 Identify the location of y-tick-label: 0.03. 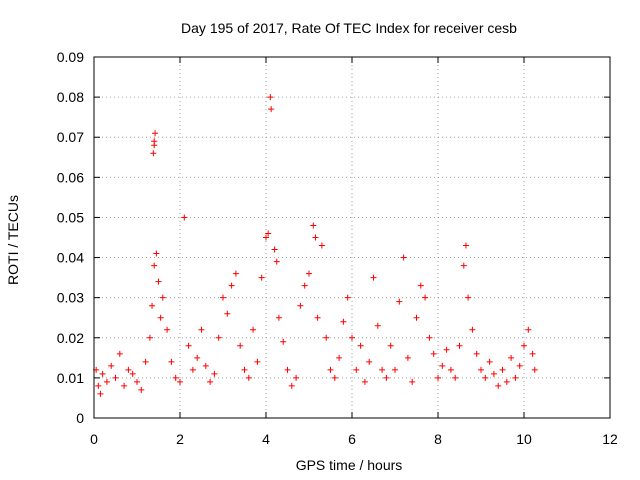
(70, 298).